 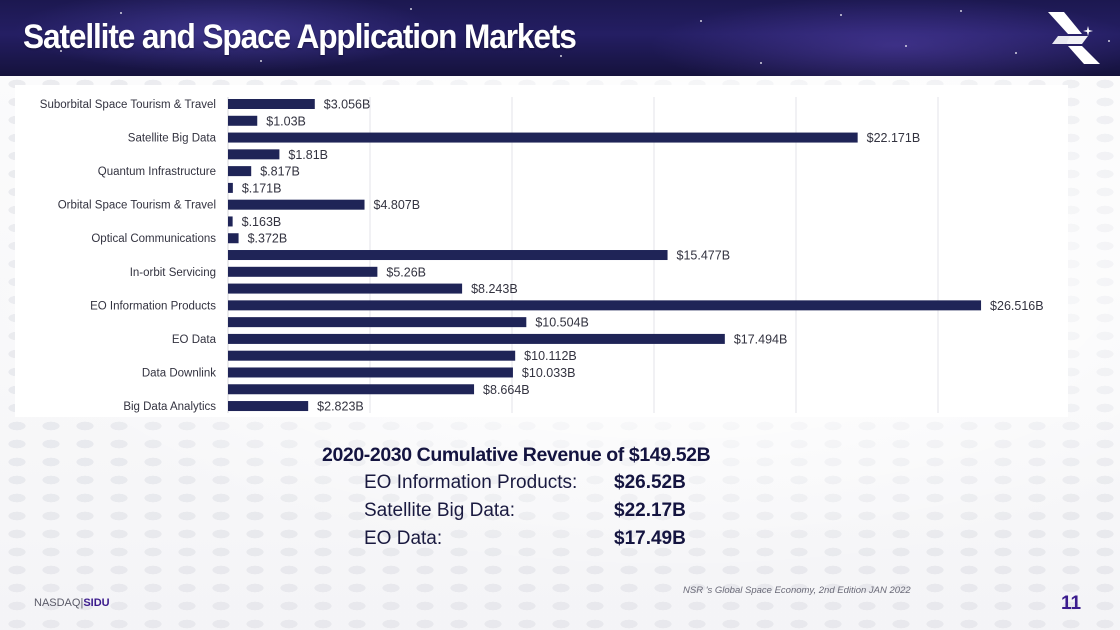 I want to click on page-title: Satellite and Space Application Markets, so click(x=300, y=37).